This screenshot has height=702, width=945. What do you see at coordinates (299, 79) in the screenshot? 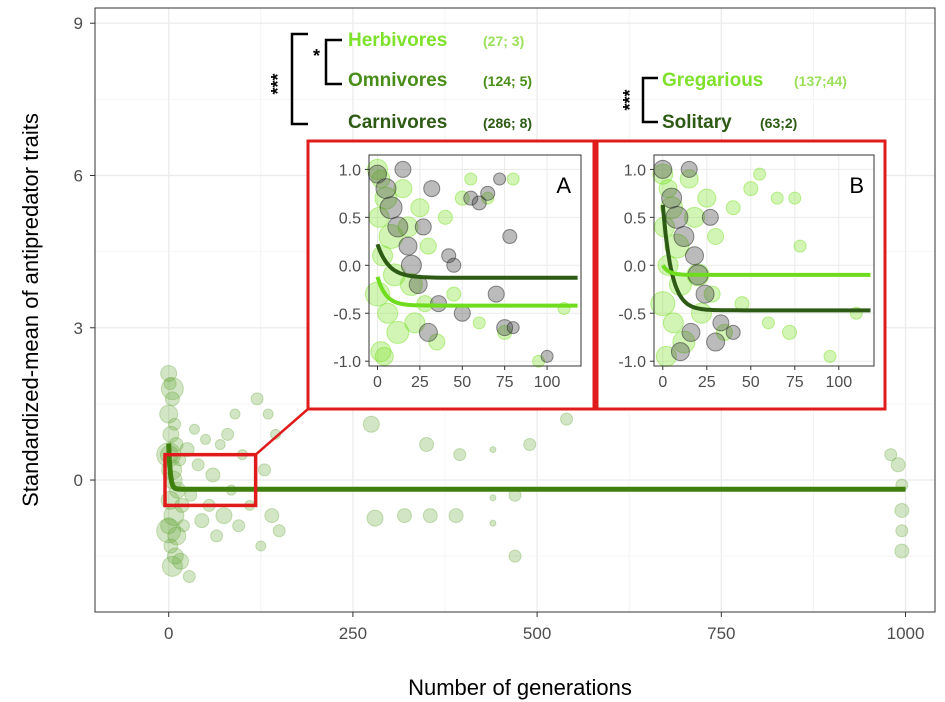
I see `bracket-herb-carn` at bounding box center [299, 79].